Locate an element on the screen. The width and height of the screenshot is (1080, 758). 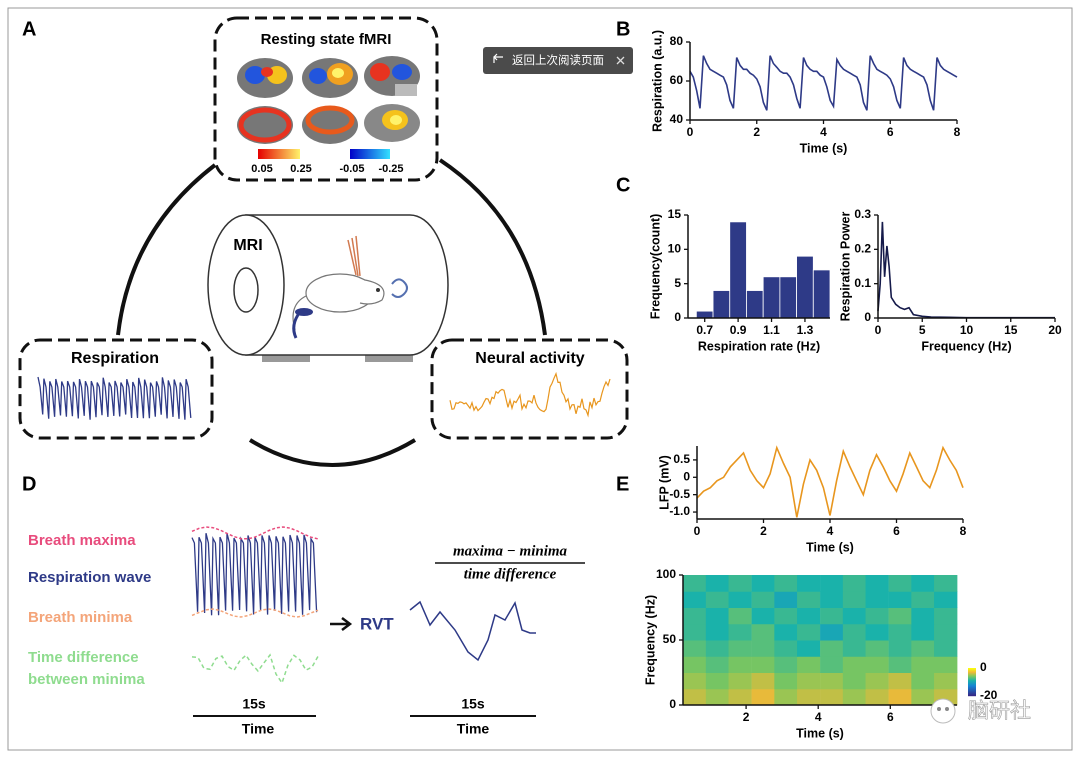
respiration-label: Respiration is located at coordinates (115, 358).